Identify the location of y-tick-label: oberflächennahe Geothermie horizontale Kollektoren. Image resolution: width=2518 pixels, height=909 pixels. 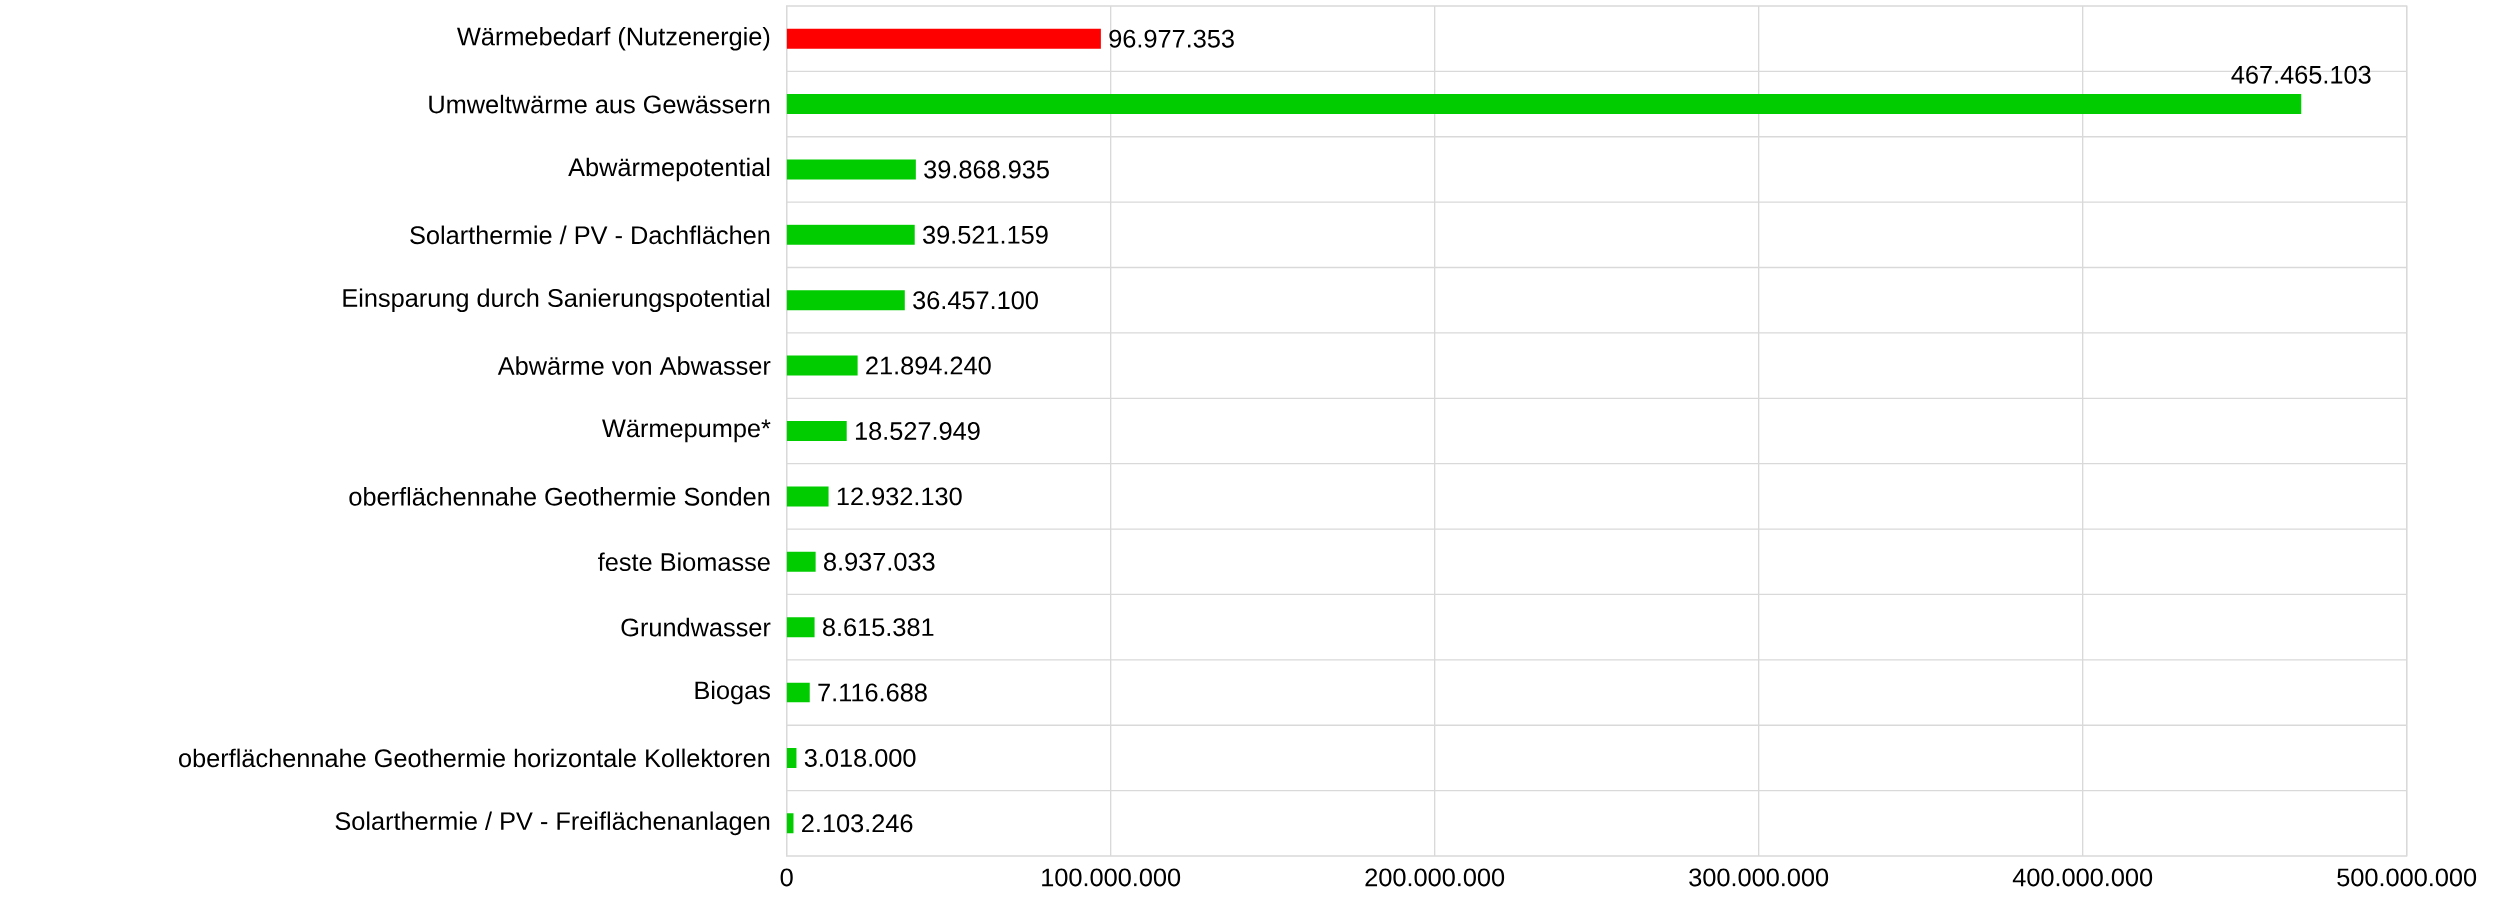
(474, 758).